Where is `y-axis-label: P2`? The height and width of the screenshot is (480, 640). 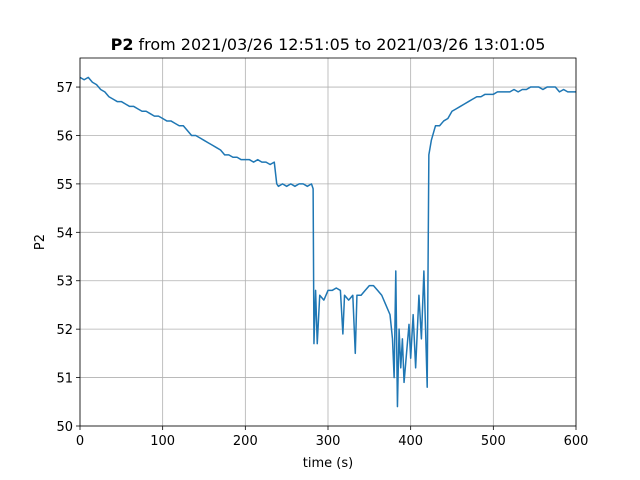 y-axis-label: P2 is located at coordinates (40, 242).